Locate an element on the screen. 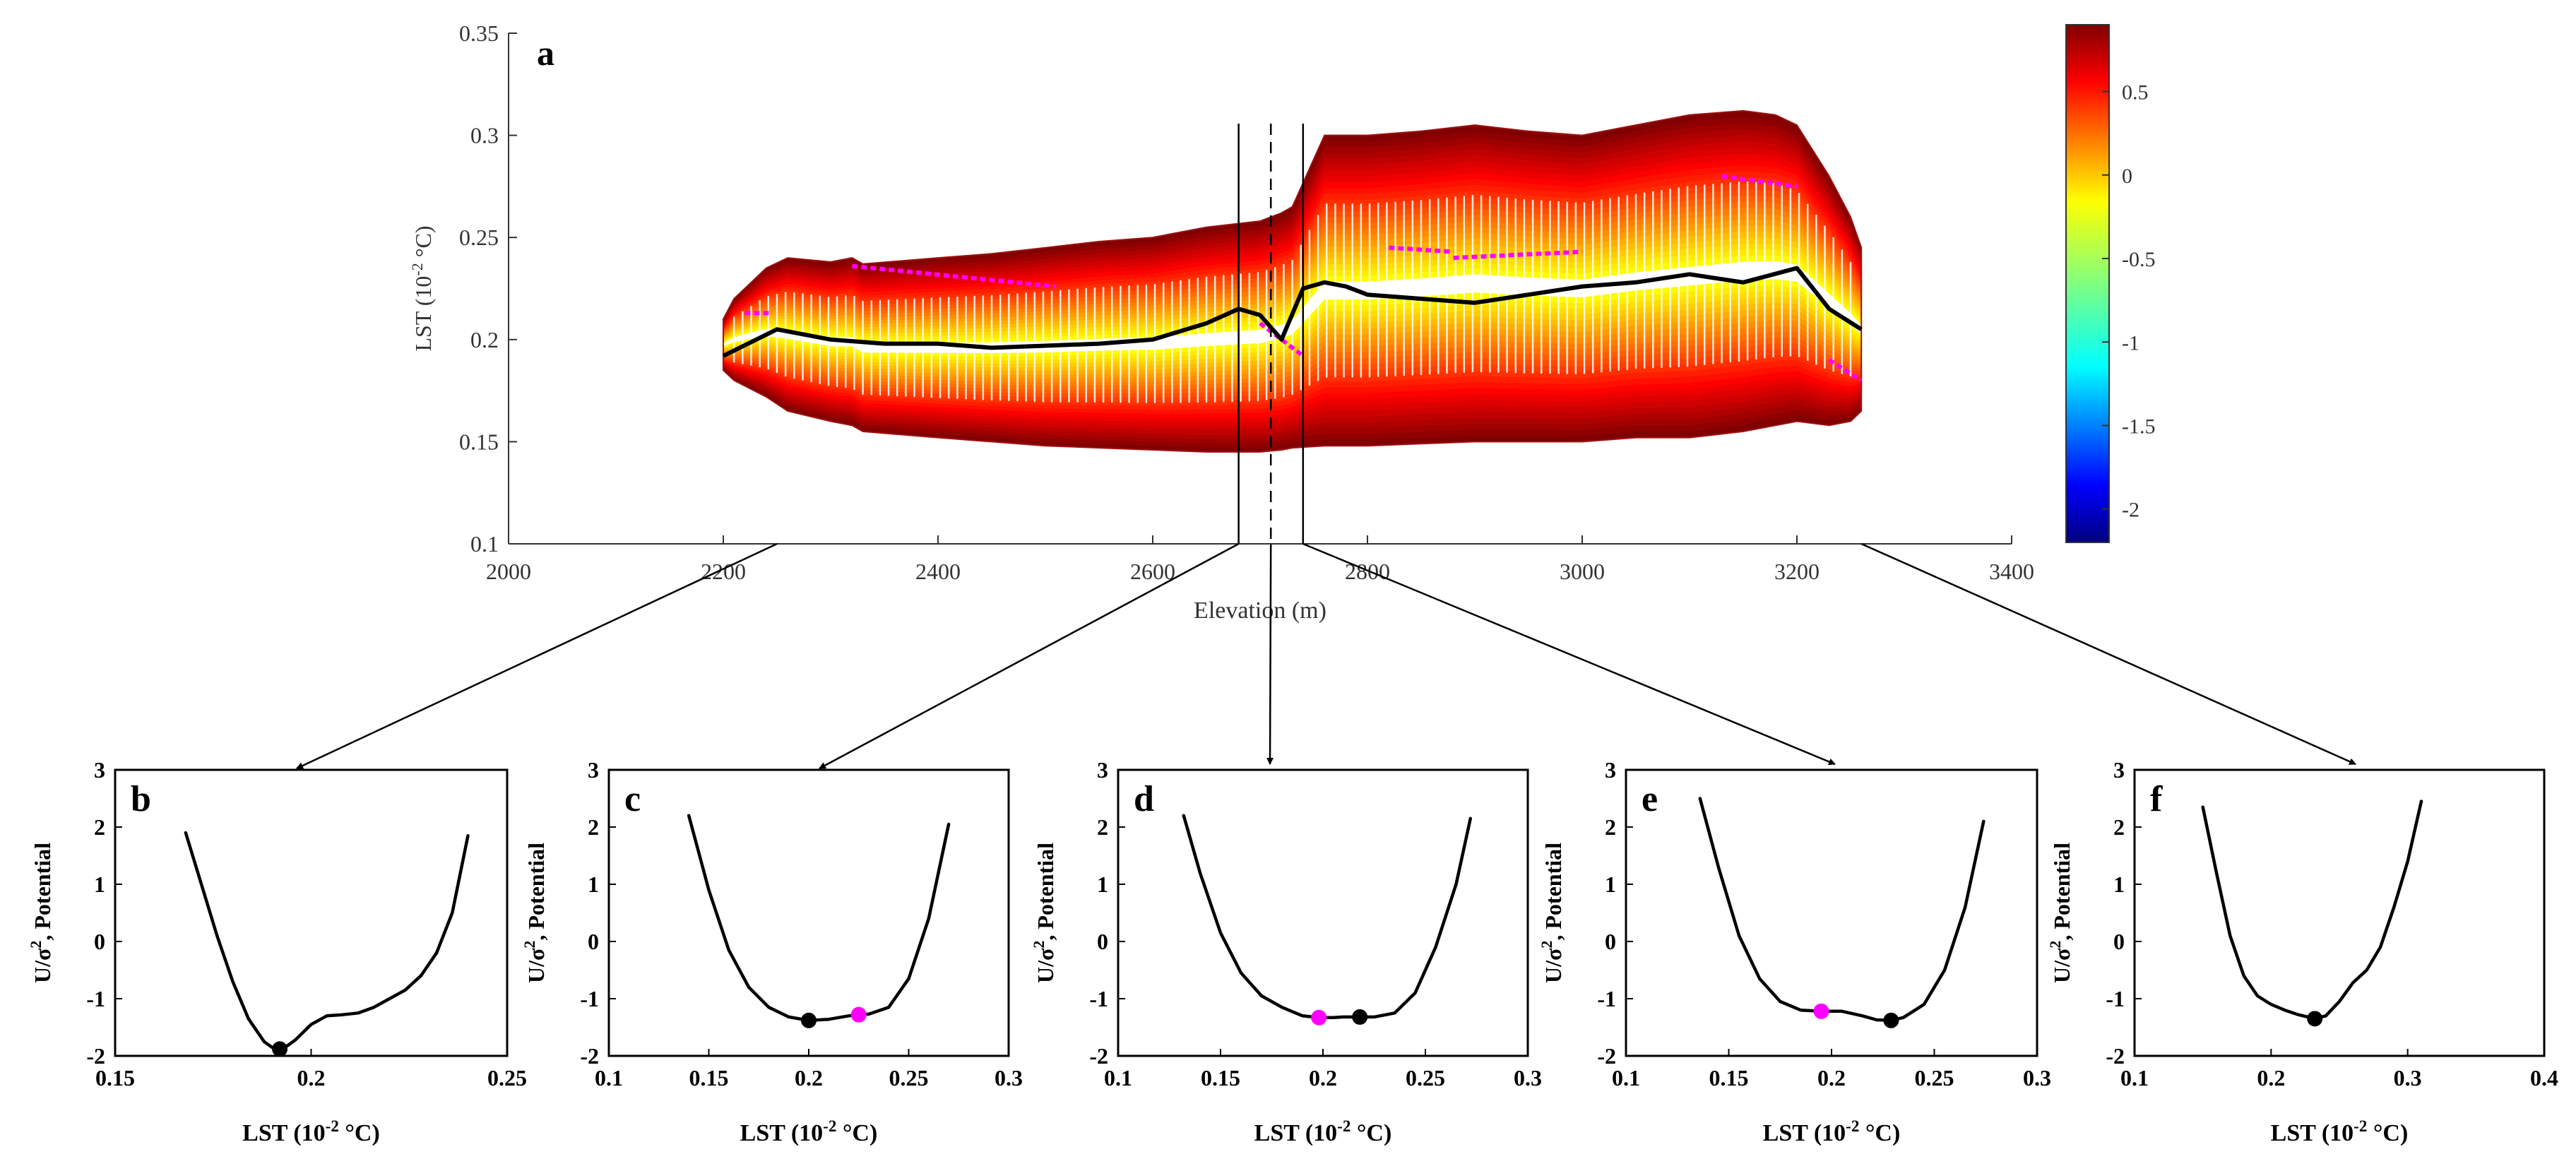 Image resolution: width=2576 pixels, height=1159 pixels. x-tick-label: 2600 is located at coordinates (1152, 571).